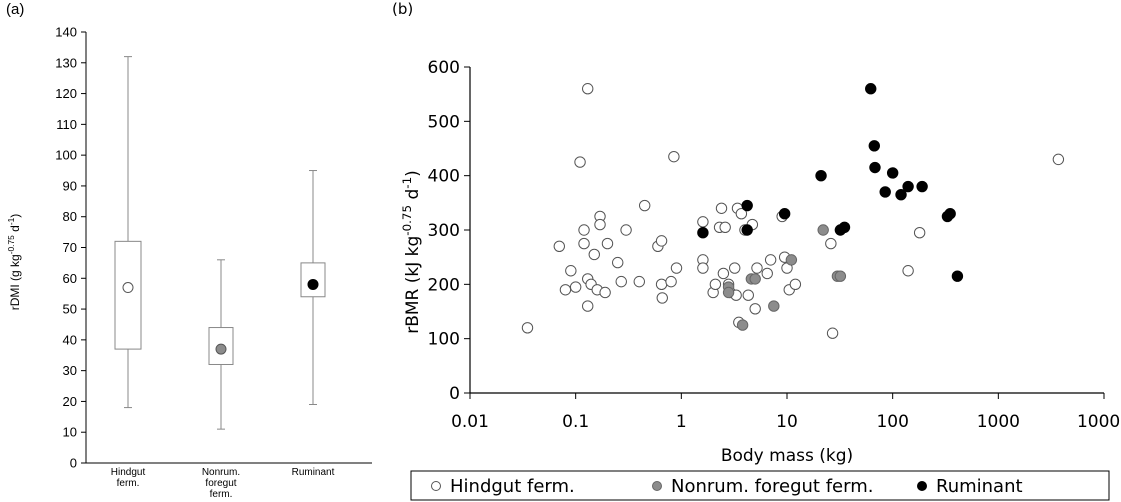 This screenshot has height=502, width=1121. What do you see at coordinates (892, 422) in the screenshot?
I see `panel-b-x-tick-label: 100` at bounding box center [892, 422].